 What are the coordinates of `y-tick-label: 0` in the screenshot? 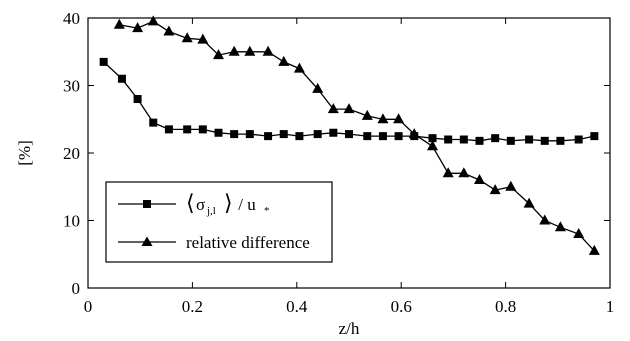 It's located at (76, 288).